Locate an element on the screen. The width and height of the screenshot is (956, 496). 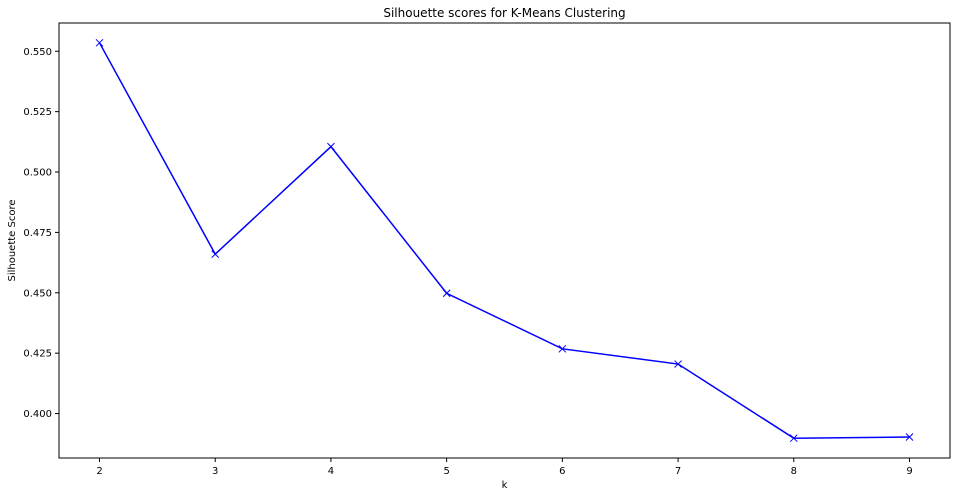
x-tick-label: 2 is located at coordinates (99, 471).